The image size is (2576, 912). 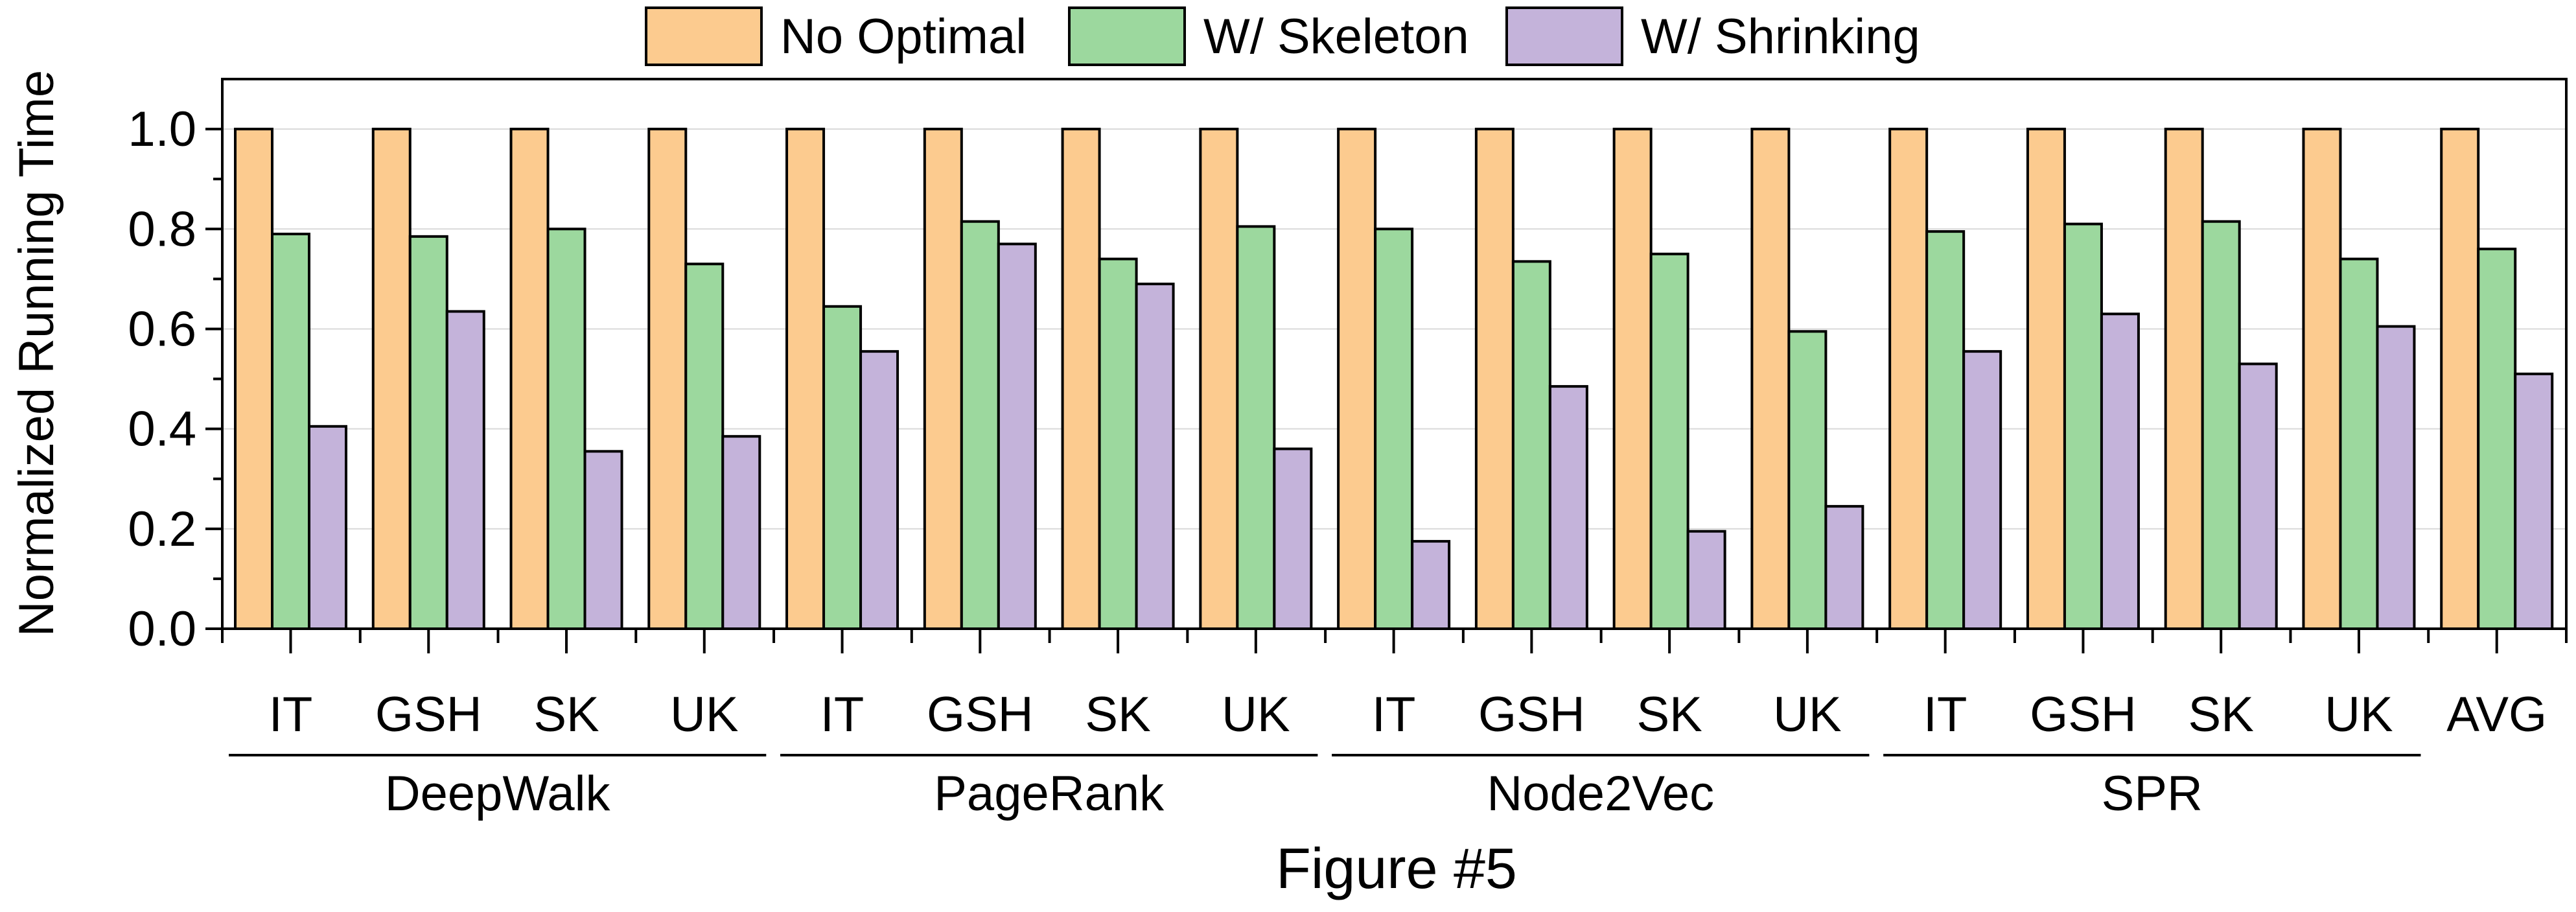 I want to click on group-label: DeepWalk, so click(x=498, y=794).